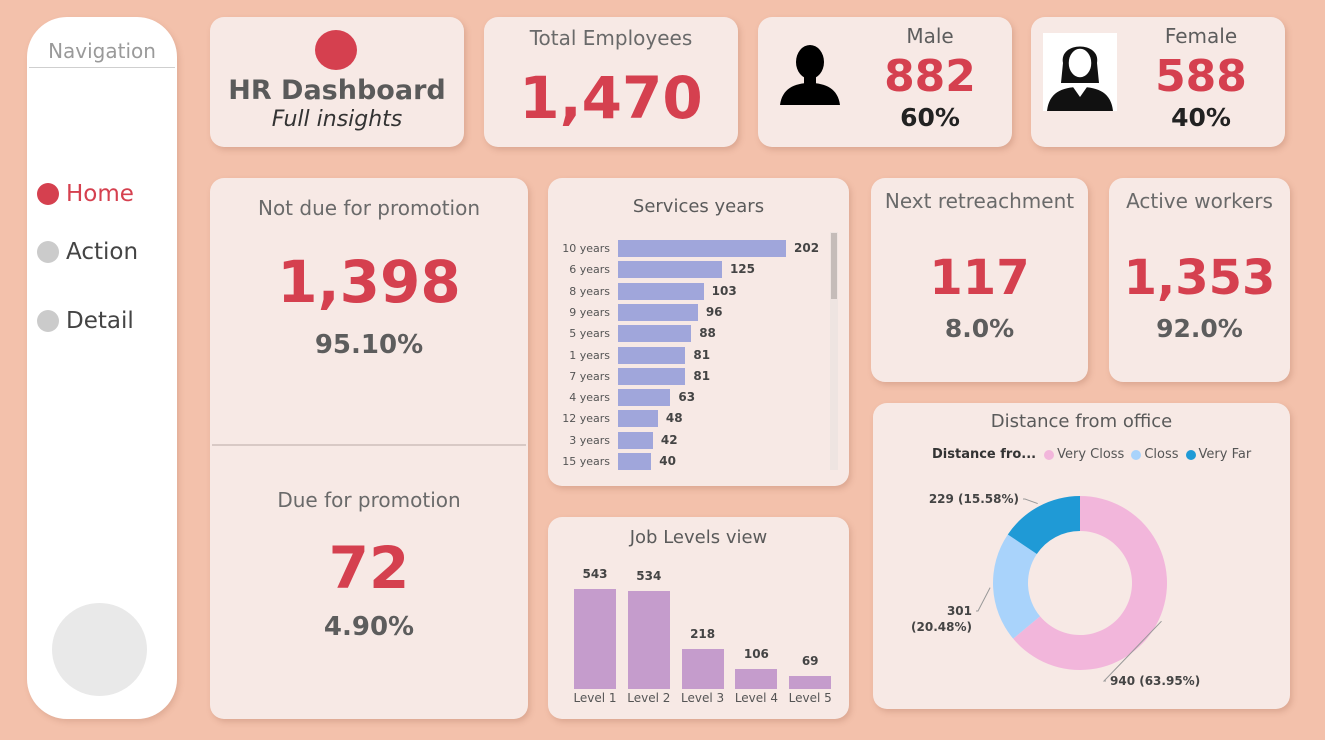 This screenshot has height=740, width=1325. What do you see at coordinates (1199, 328) in the screenshot?
I see `active-workers-percent: 92.0%` at bounding box center [1199, 328].